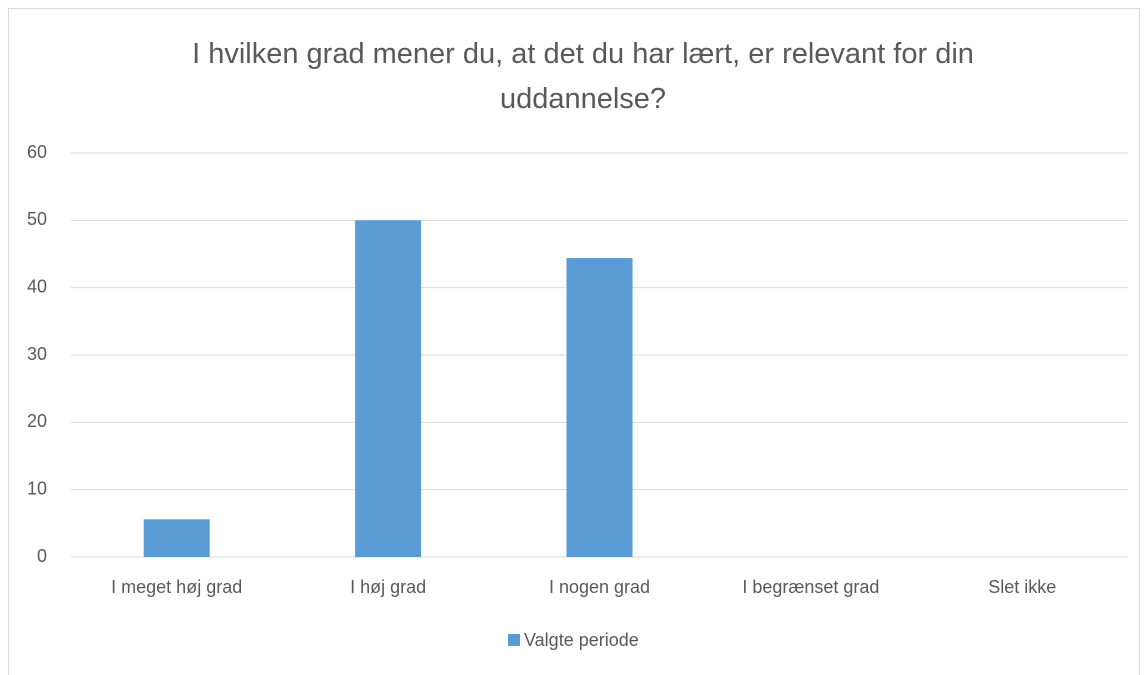 This screenshot has width=1147, height=675. What do you see at coordinates (1022, 587) in the screenshot?
I see `x-tick-label: Slet ikke` at bounding box center [1022, 587].